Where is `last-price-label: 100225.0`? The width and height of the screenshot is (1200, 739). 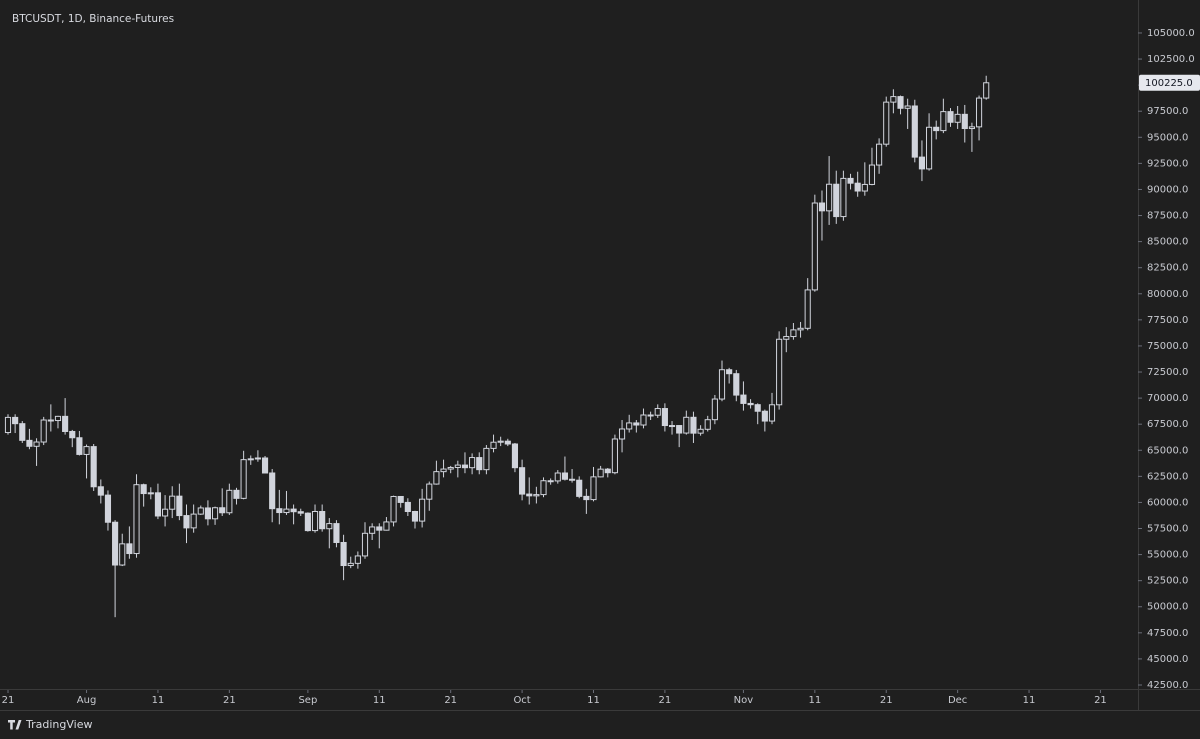
last-price-label: 100225.0 is located at coordinates (1169, 83).